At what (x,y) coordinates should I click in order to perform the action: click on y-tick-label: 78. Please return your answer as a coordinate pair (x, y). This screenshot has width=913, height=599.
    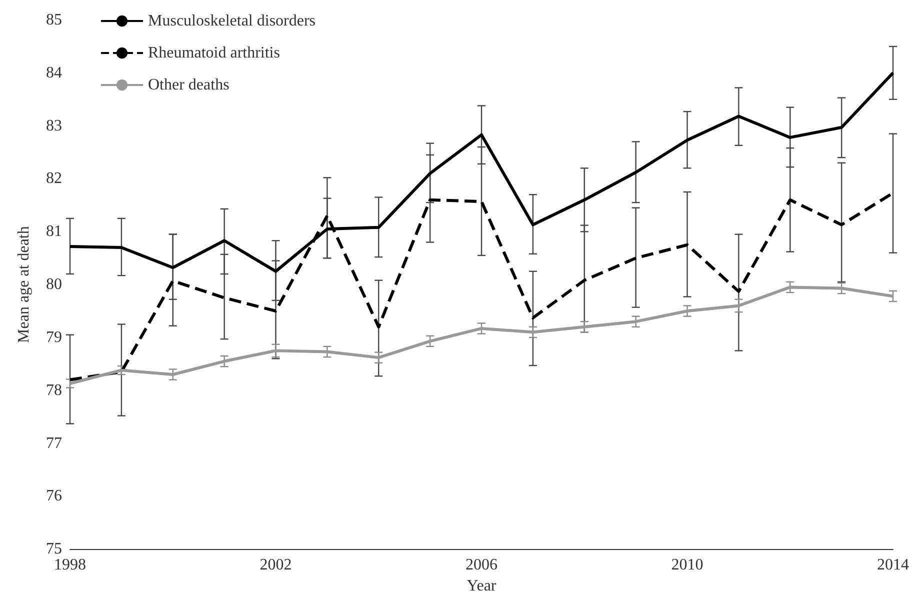
    Looking at the image, I should click on (54, 390).